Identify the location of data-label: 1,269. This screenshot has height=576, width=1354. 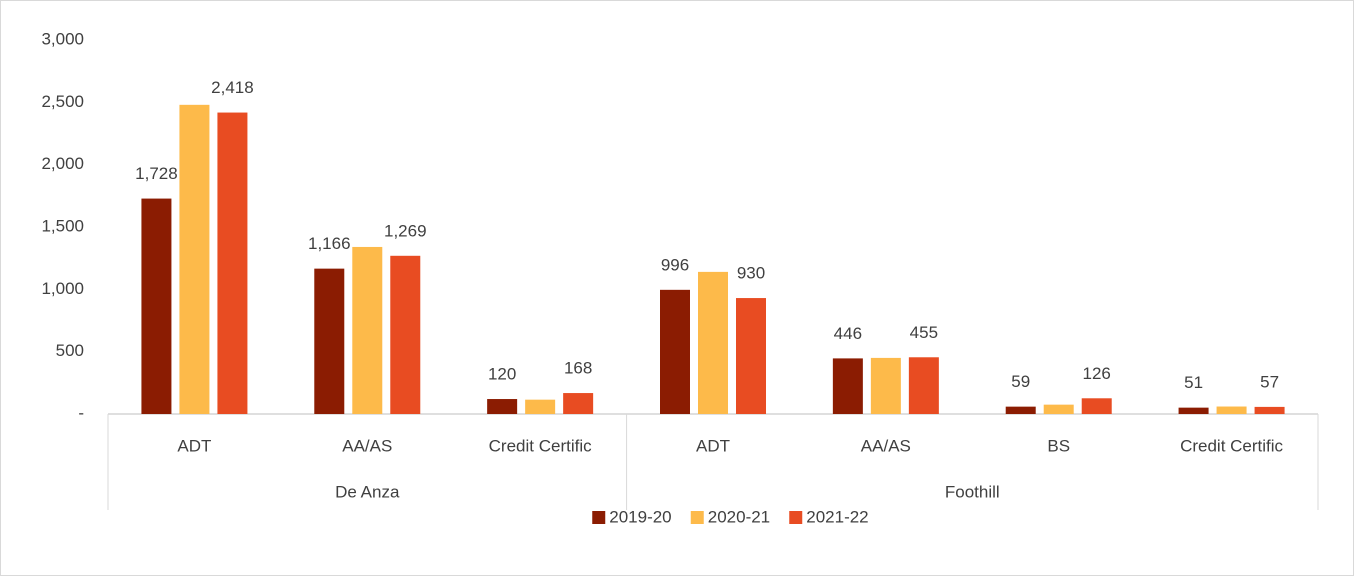
(405, 230).